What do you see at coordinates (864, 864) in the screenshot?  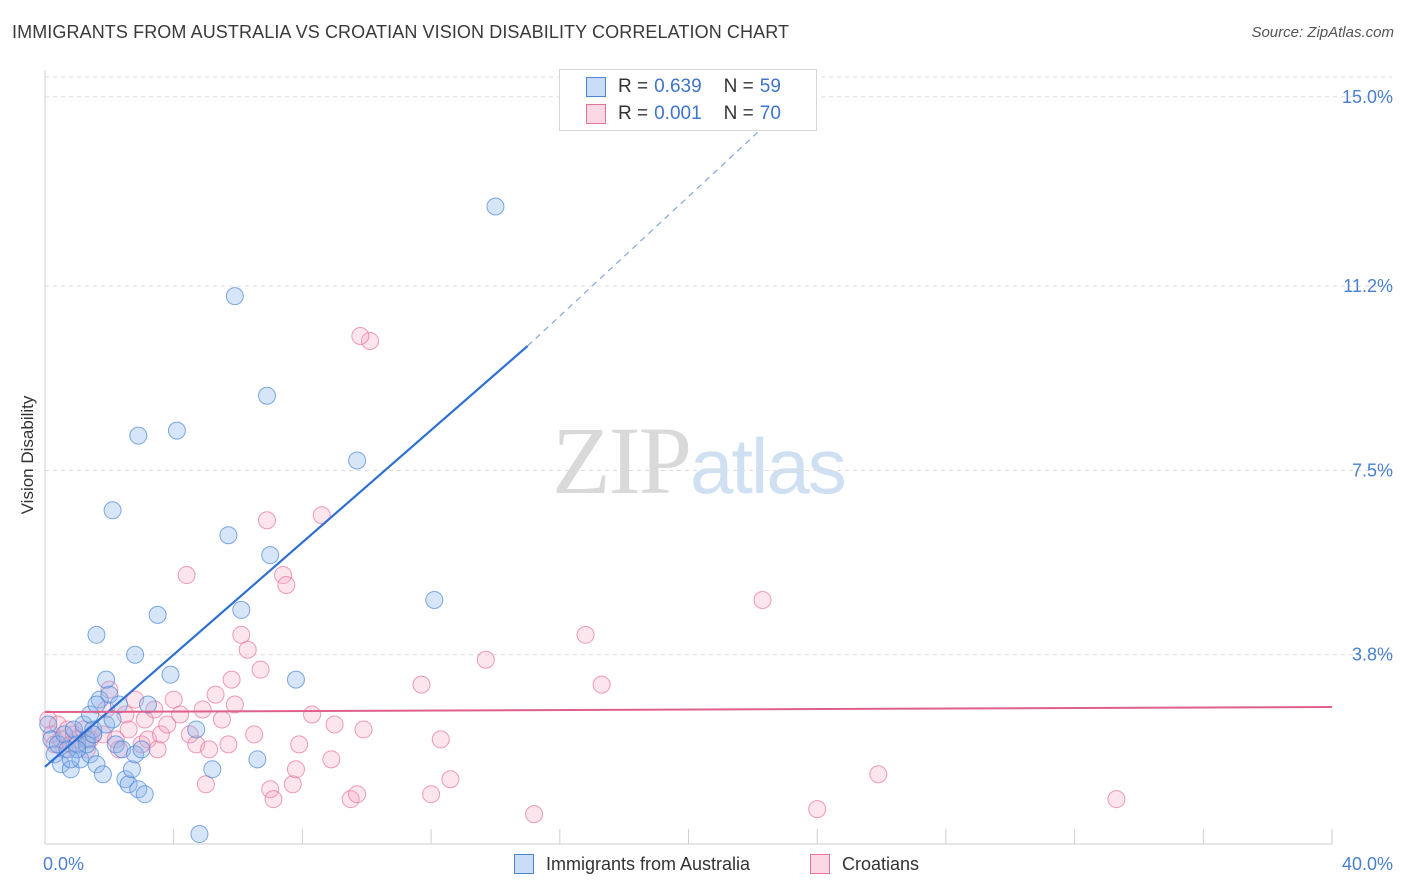 I see `bottom-legend-croatians: Croatians` at bounding box center [864, 864].